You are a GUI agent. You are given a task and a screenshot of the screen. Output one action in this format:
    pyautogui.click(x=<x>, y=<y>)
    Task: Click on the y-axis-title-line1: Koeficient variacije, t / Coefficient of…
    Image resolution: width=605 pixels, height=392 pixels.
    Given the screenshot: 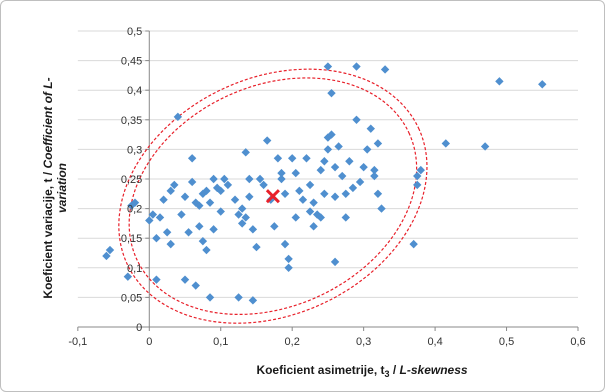 What is the action you would take?
    pyautogui.click(x=48, y=187)
    